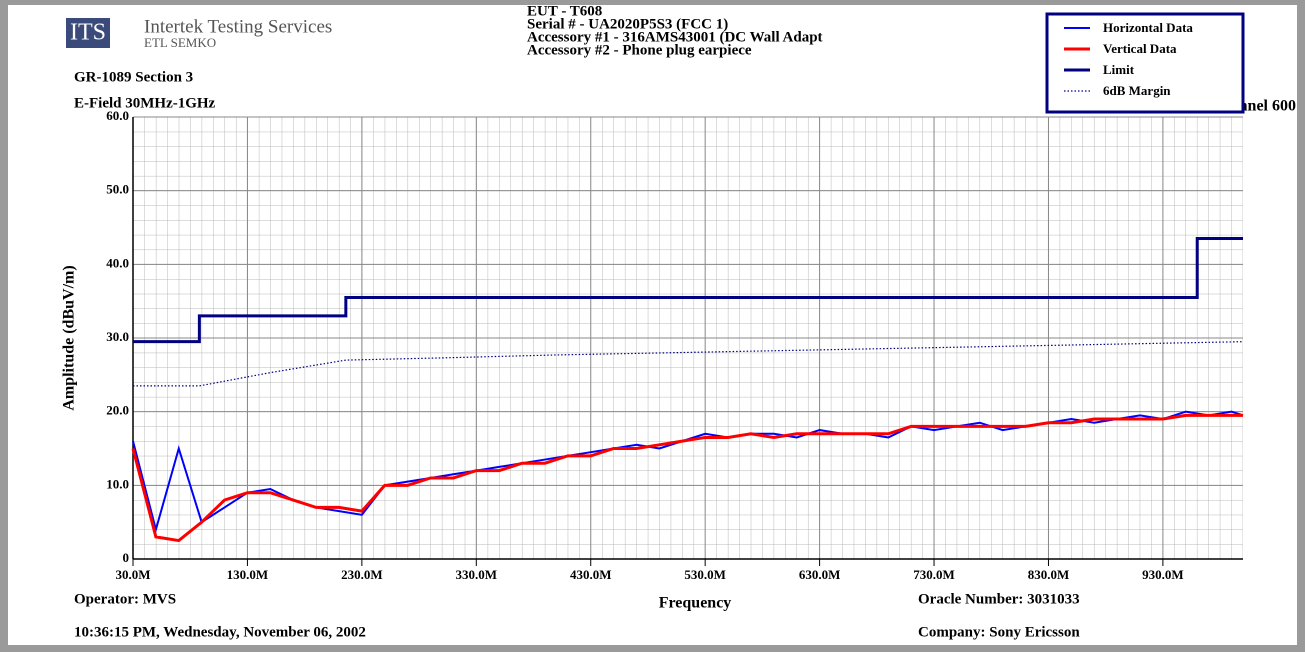 The width and height of the screenshot is (1305, 652). What do you see at coordinates (591, 574) in the screenshot?
I see `x-tick-label: 430.0M` at bounding box center [591, 574].